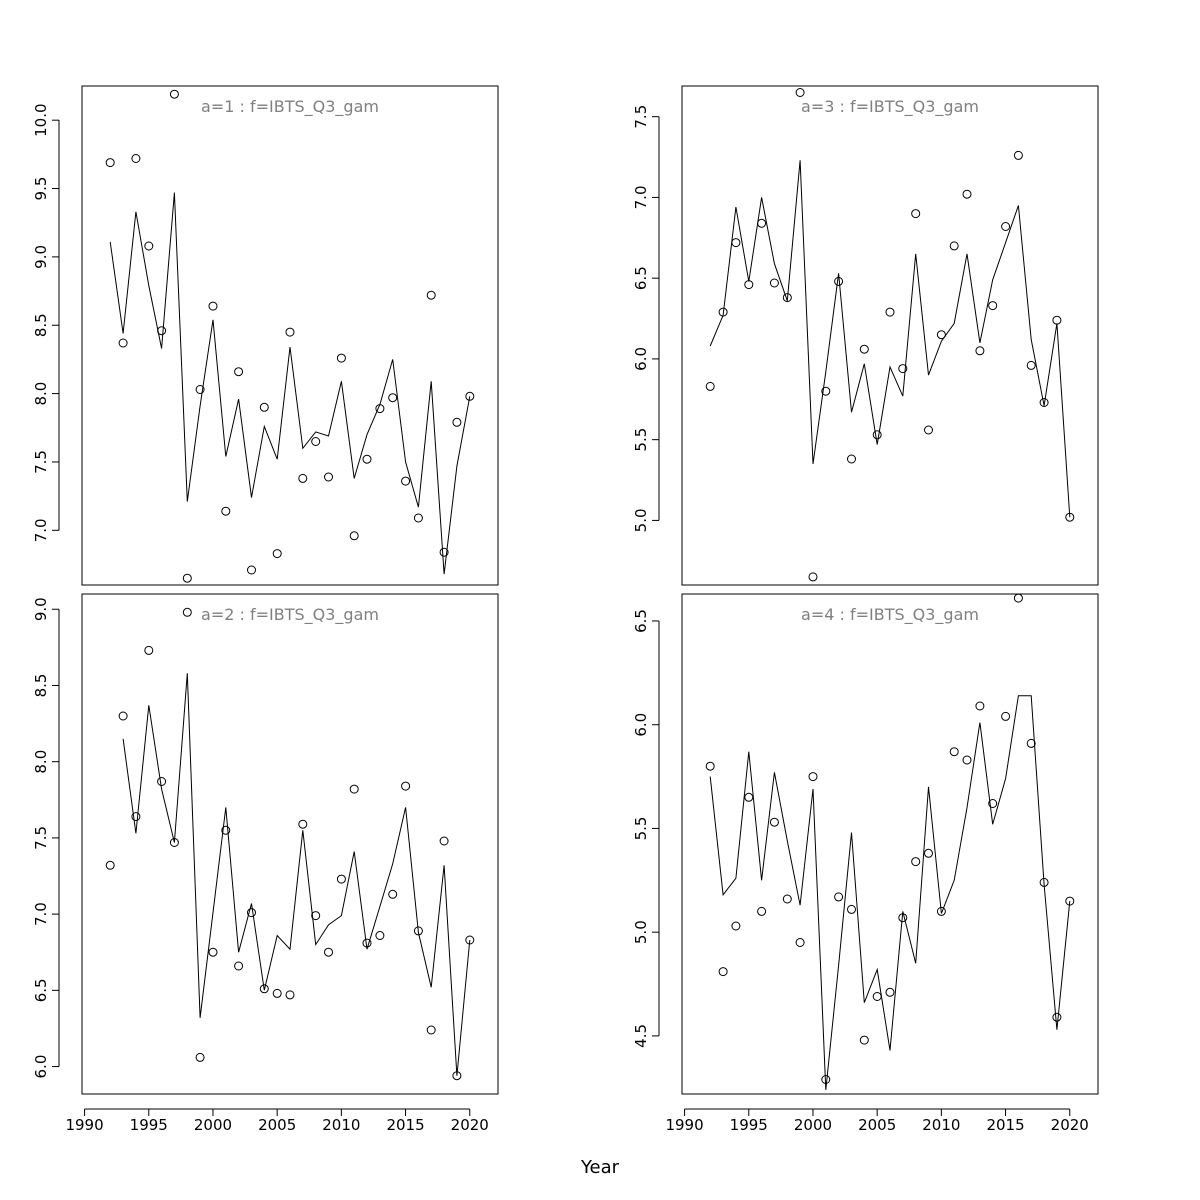 This screenshot has height=1200, width=1200. Describe the element at coordinates (41, 325) in the screenshot. I see `y-tick-label: 8.5` at that location.